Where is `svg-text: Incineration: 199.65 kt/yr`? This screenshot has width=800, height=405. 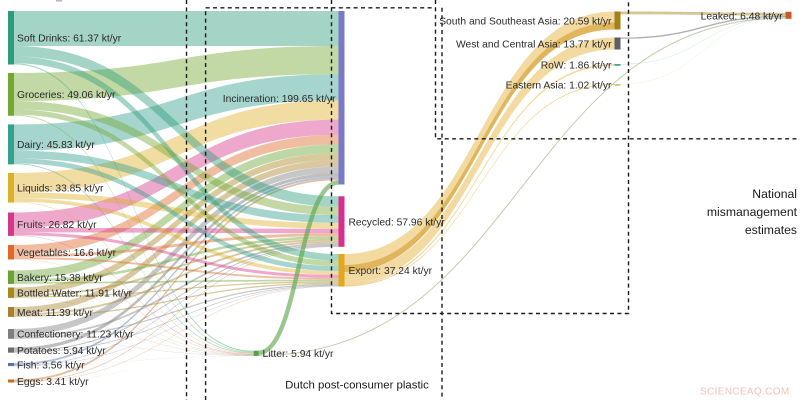
svg-text: Incineration: 199.65 kt/yr is located at coordinates (279, 99).